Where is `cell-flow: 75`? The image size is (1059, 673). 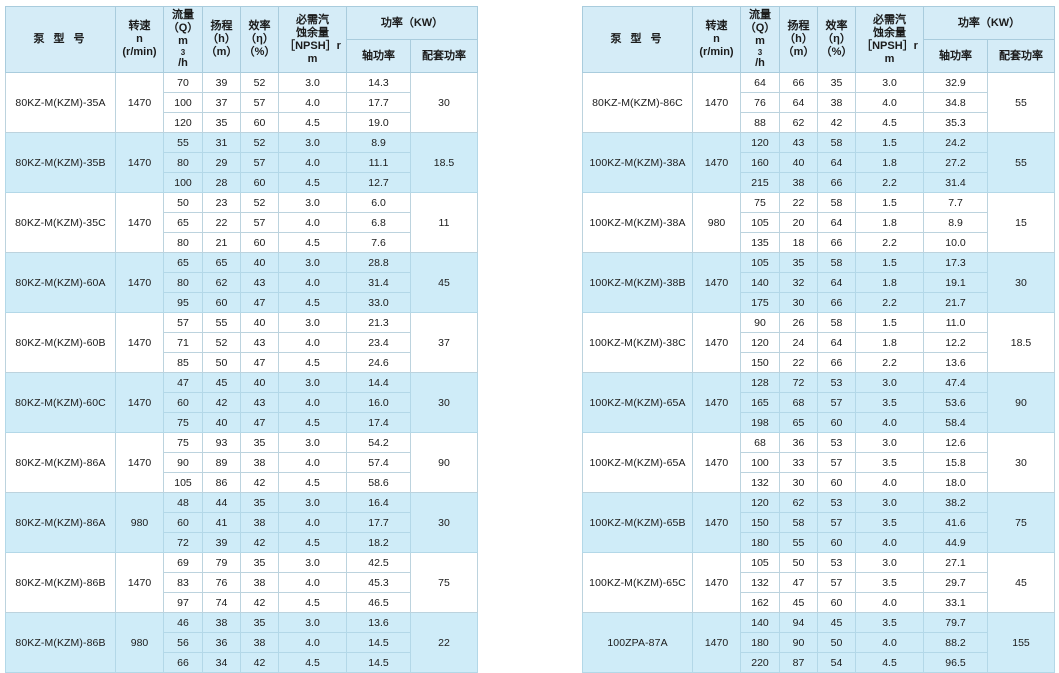 cell-flow: 75 is located at coordinates (760, 203).